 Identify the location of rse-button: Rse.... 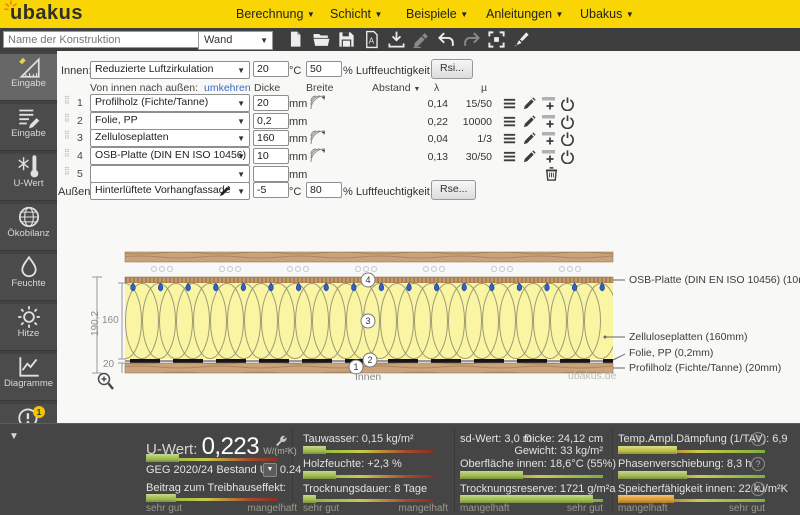
(454, 190).